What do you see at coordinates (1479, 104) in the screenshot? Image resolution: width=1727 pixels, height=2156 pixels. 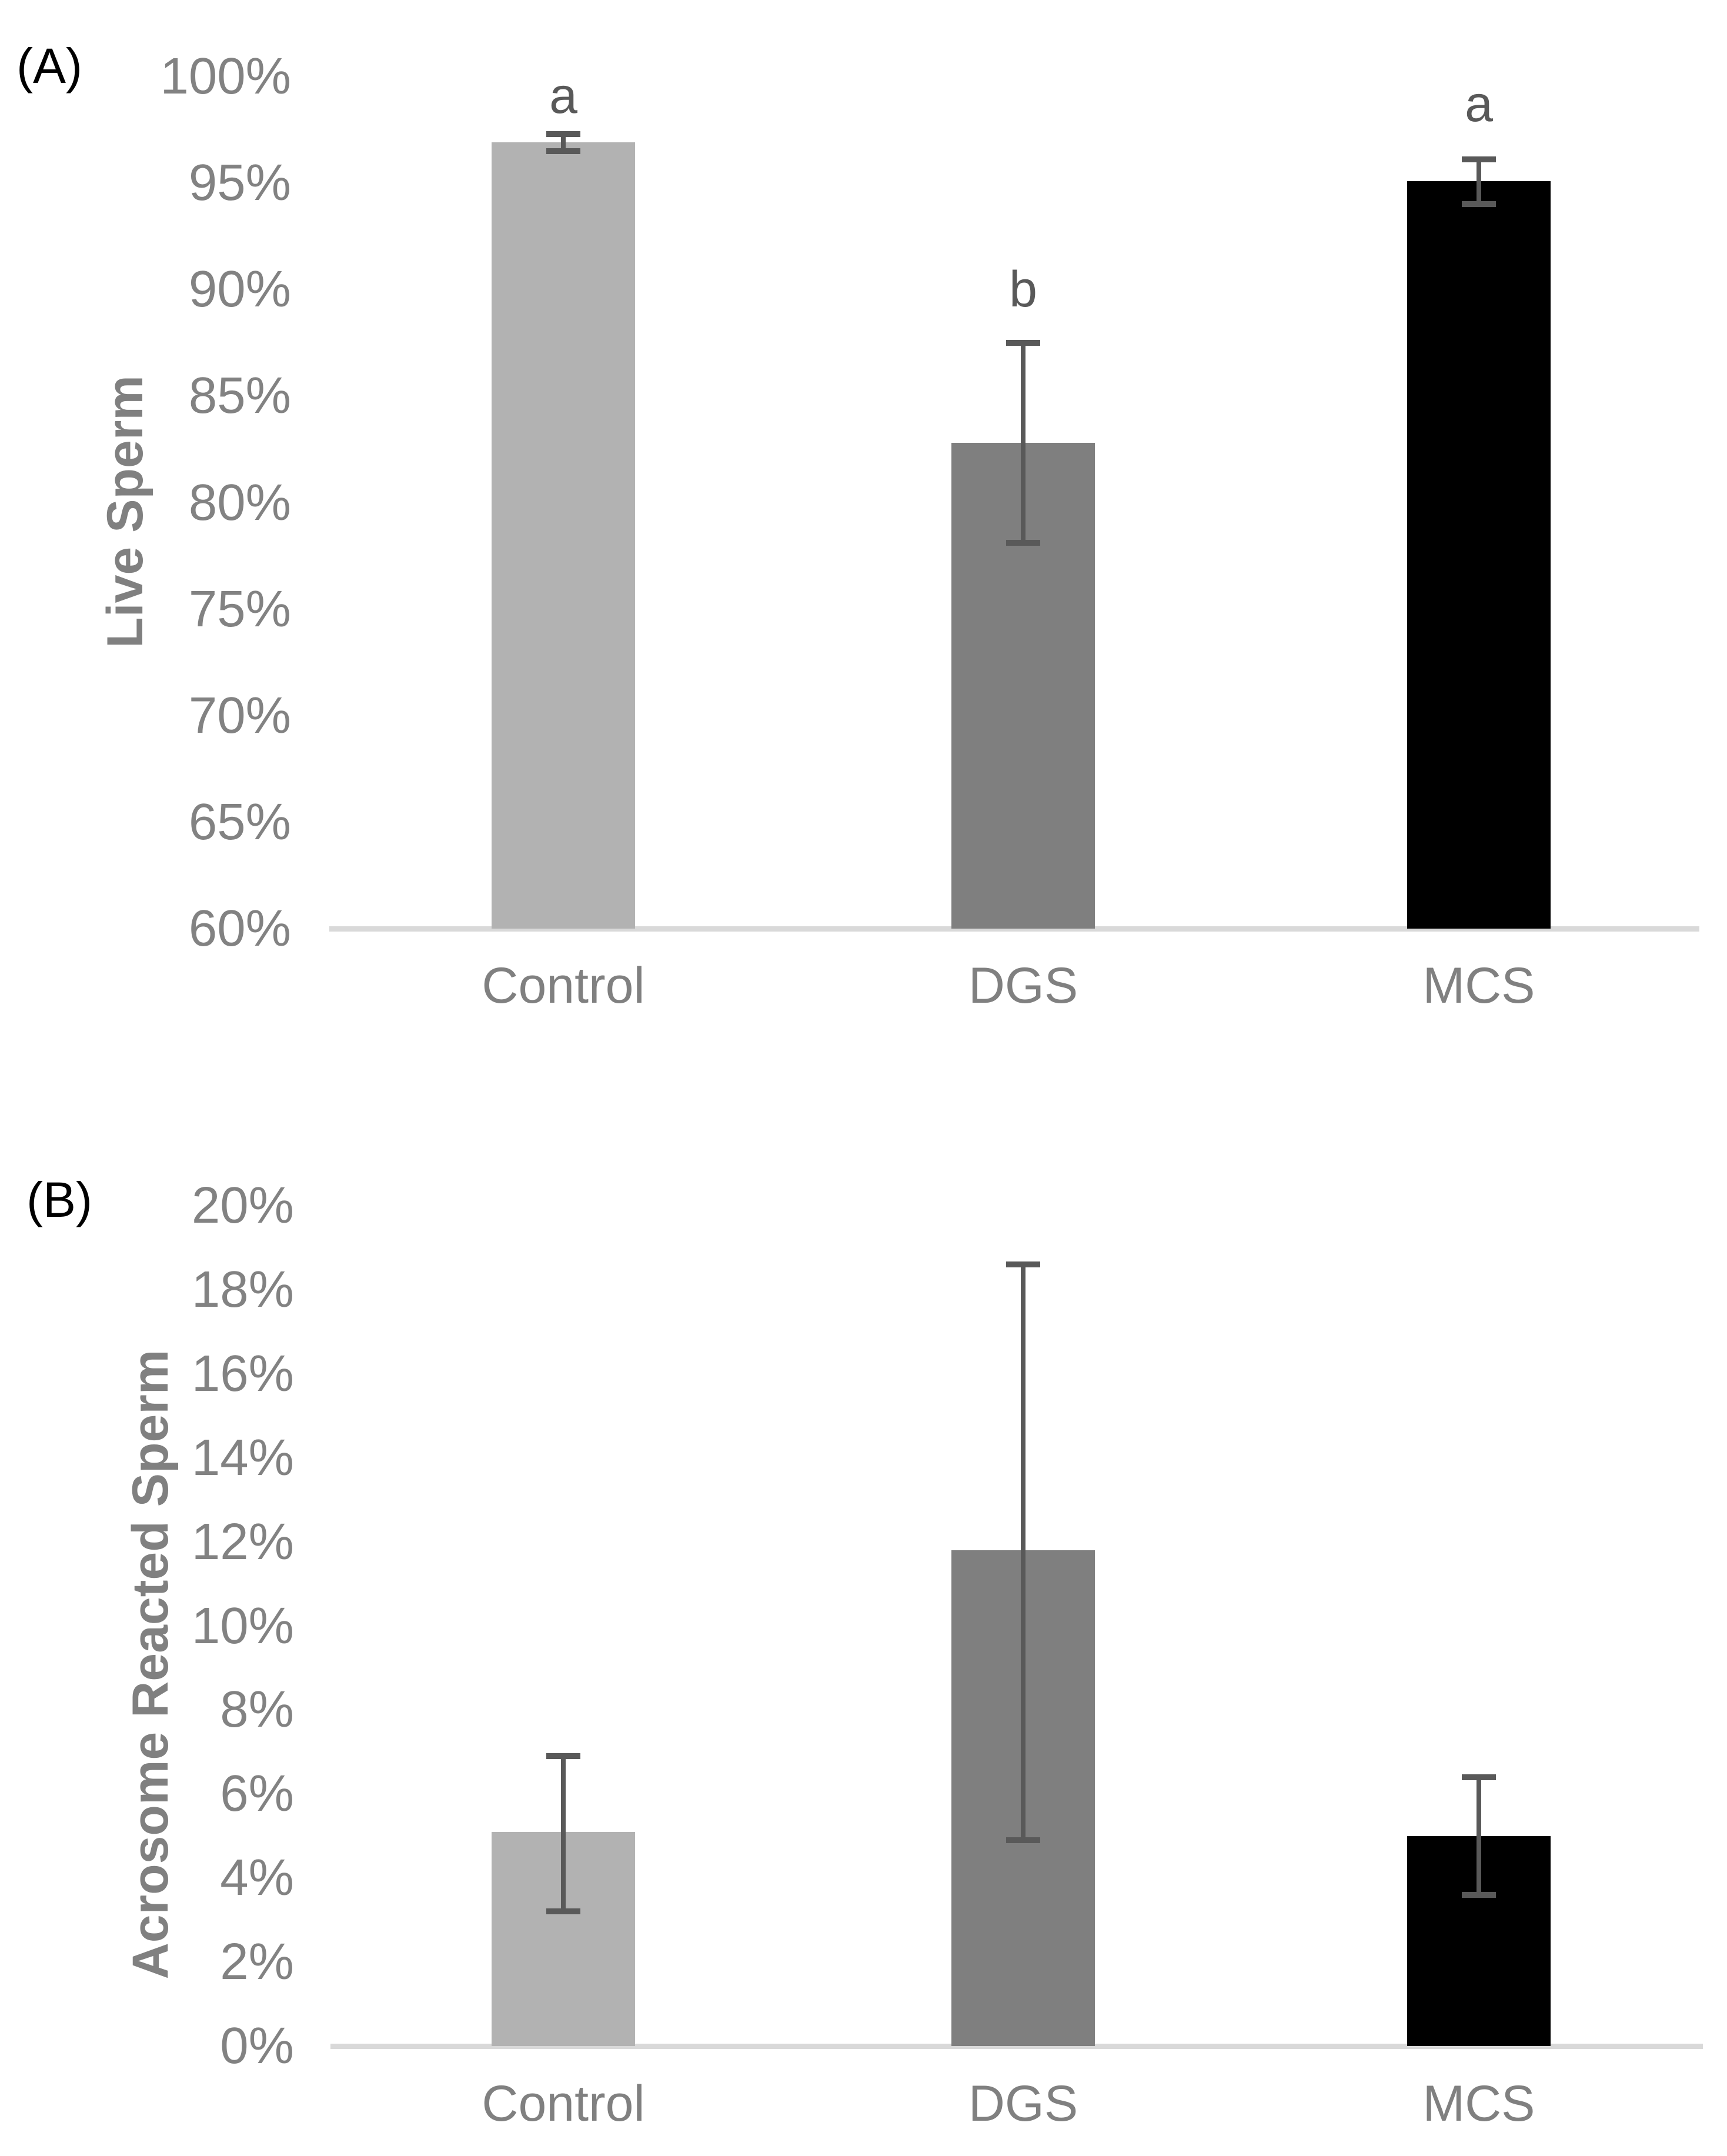 I see `sig-letter-mcs: a` at bounding box center [1479, 104].